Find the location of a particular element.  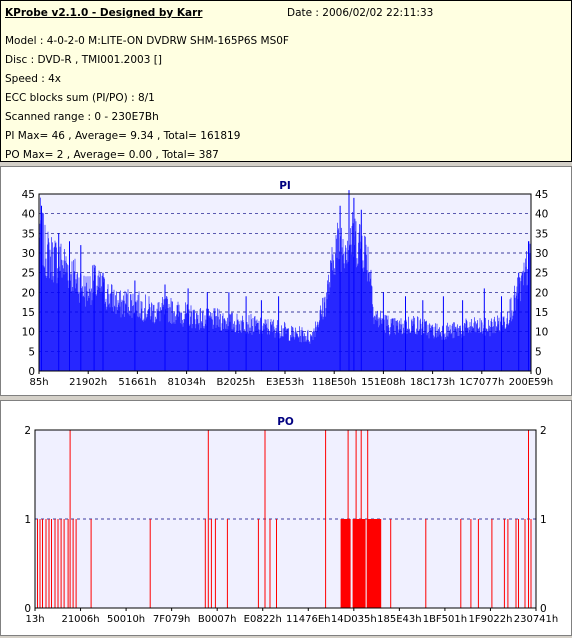

pi-ytick-right: 25 is located at coordinates (541, 274).